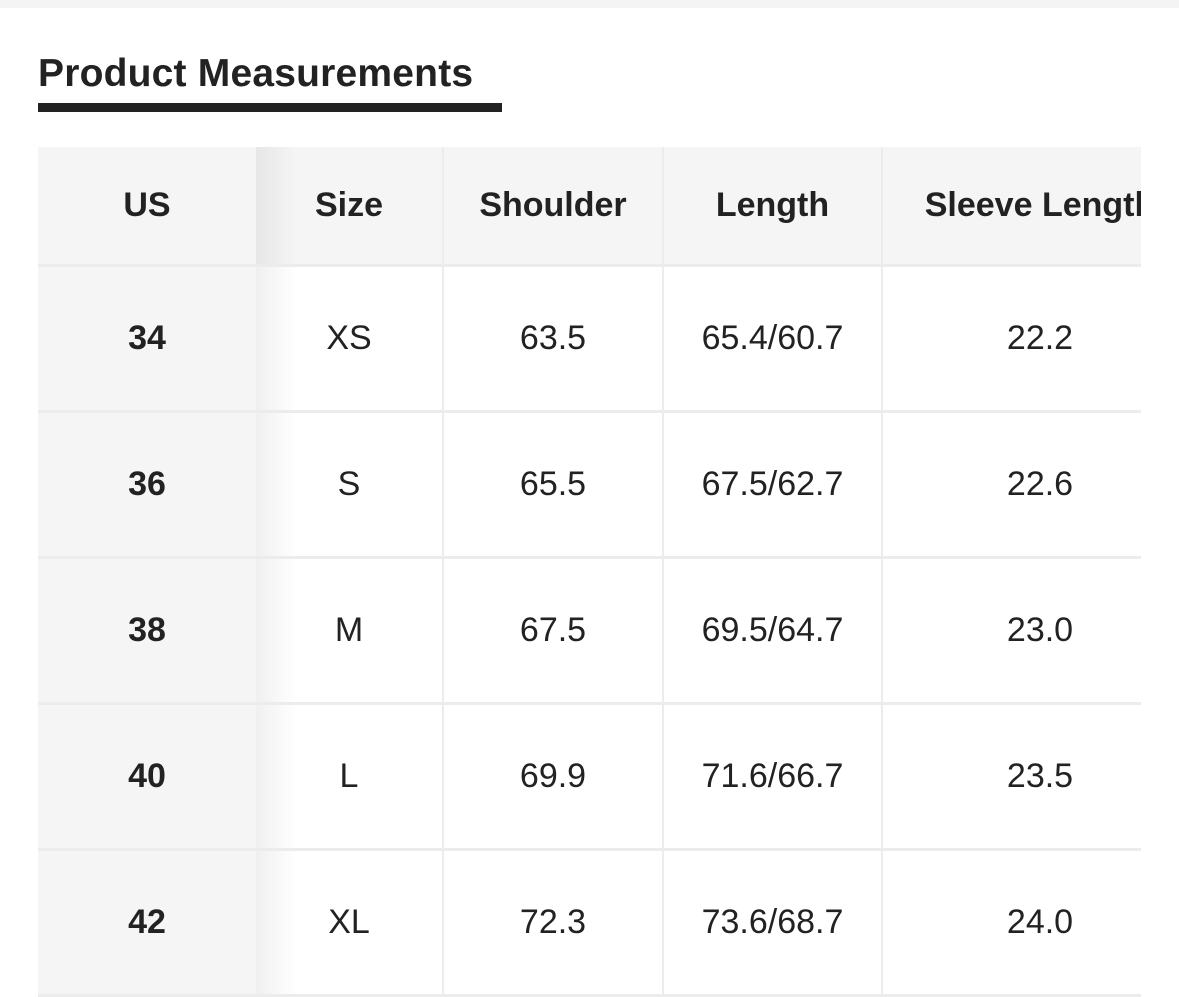 This screenshot has height=997, width=1179. I want to click on cell-length: 73.6/68.7, so click(773, 923).